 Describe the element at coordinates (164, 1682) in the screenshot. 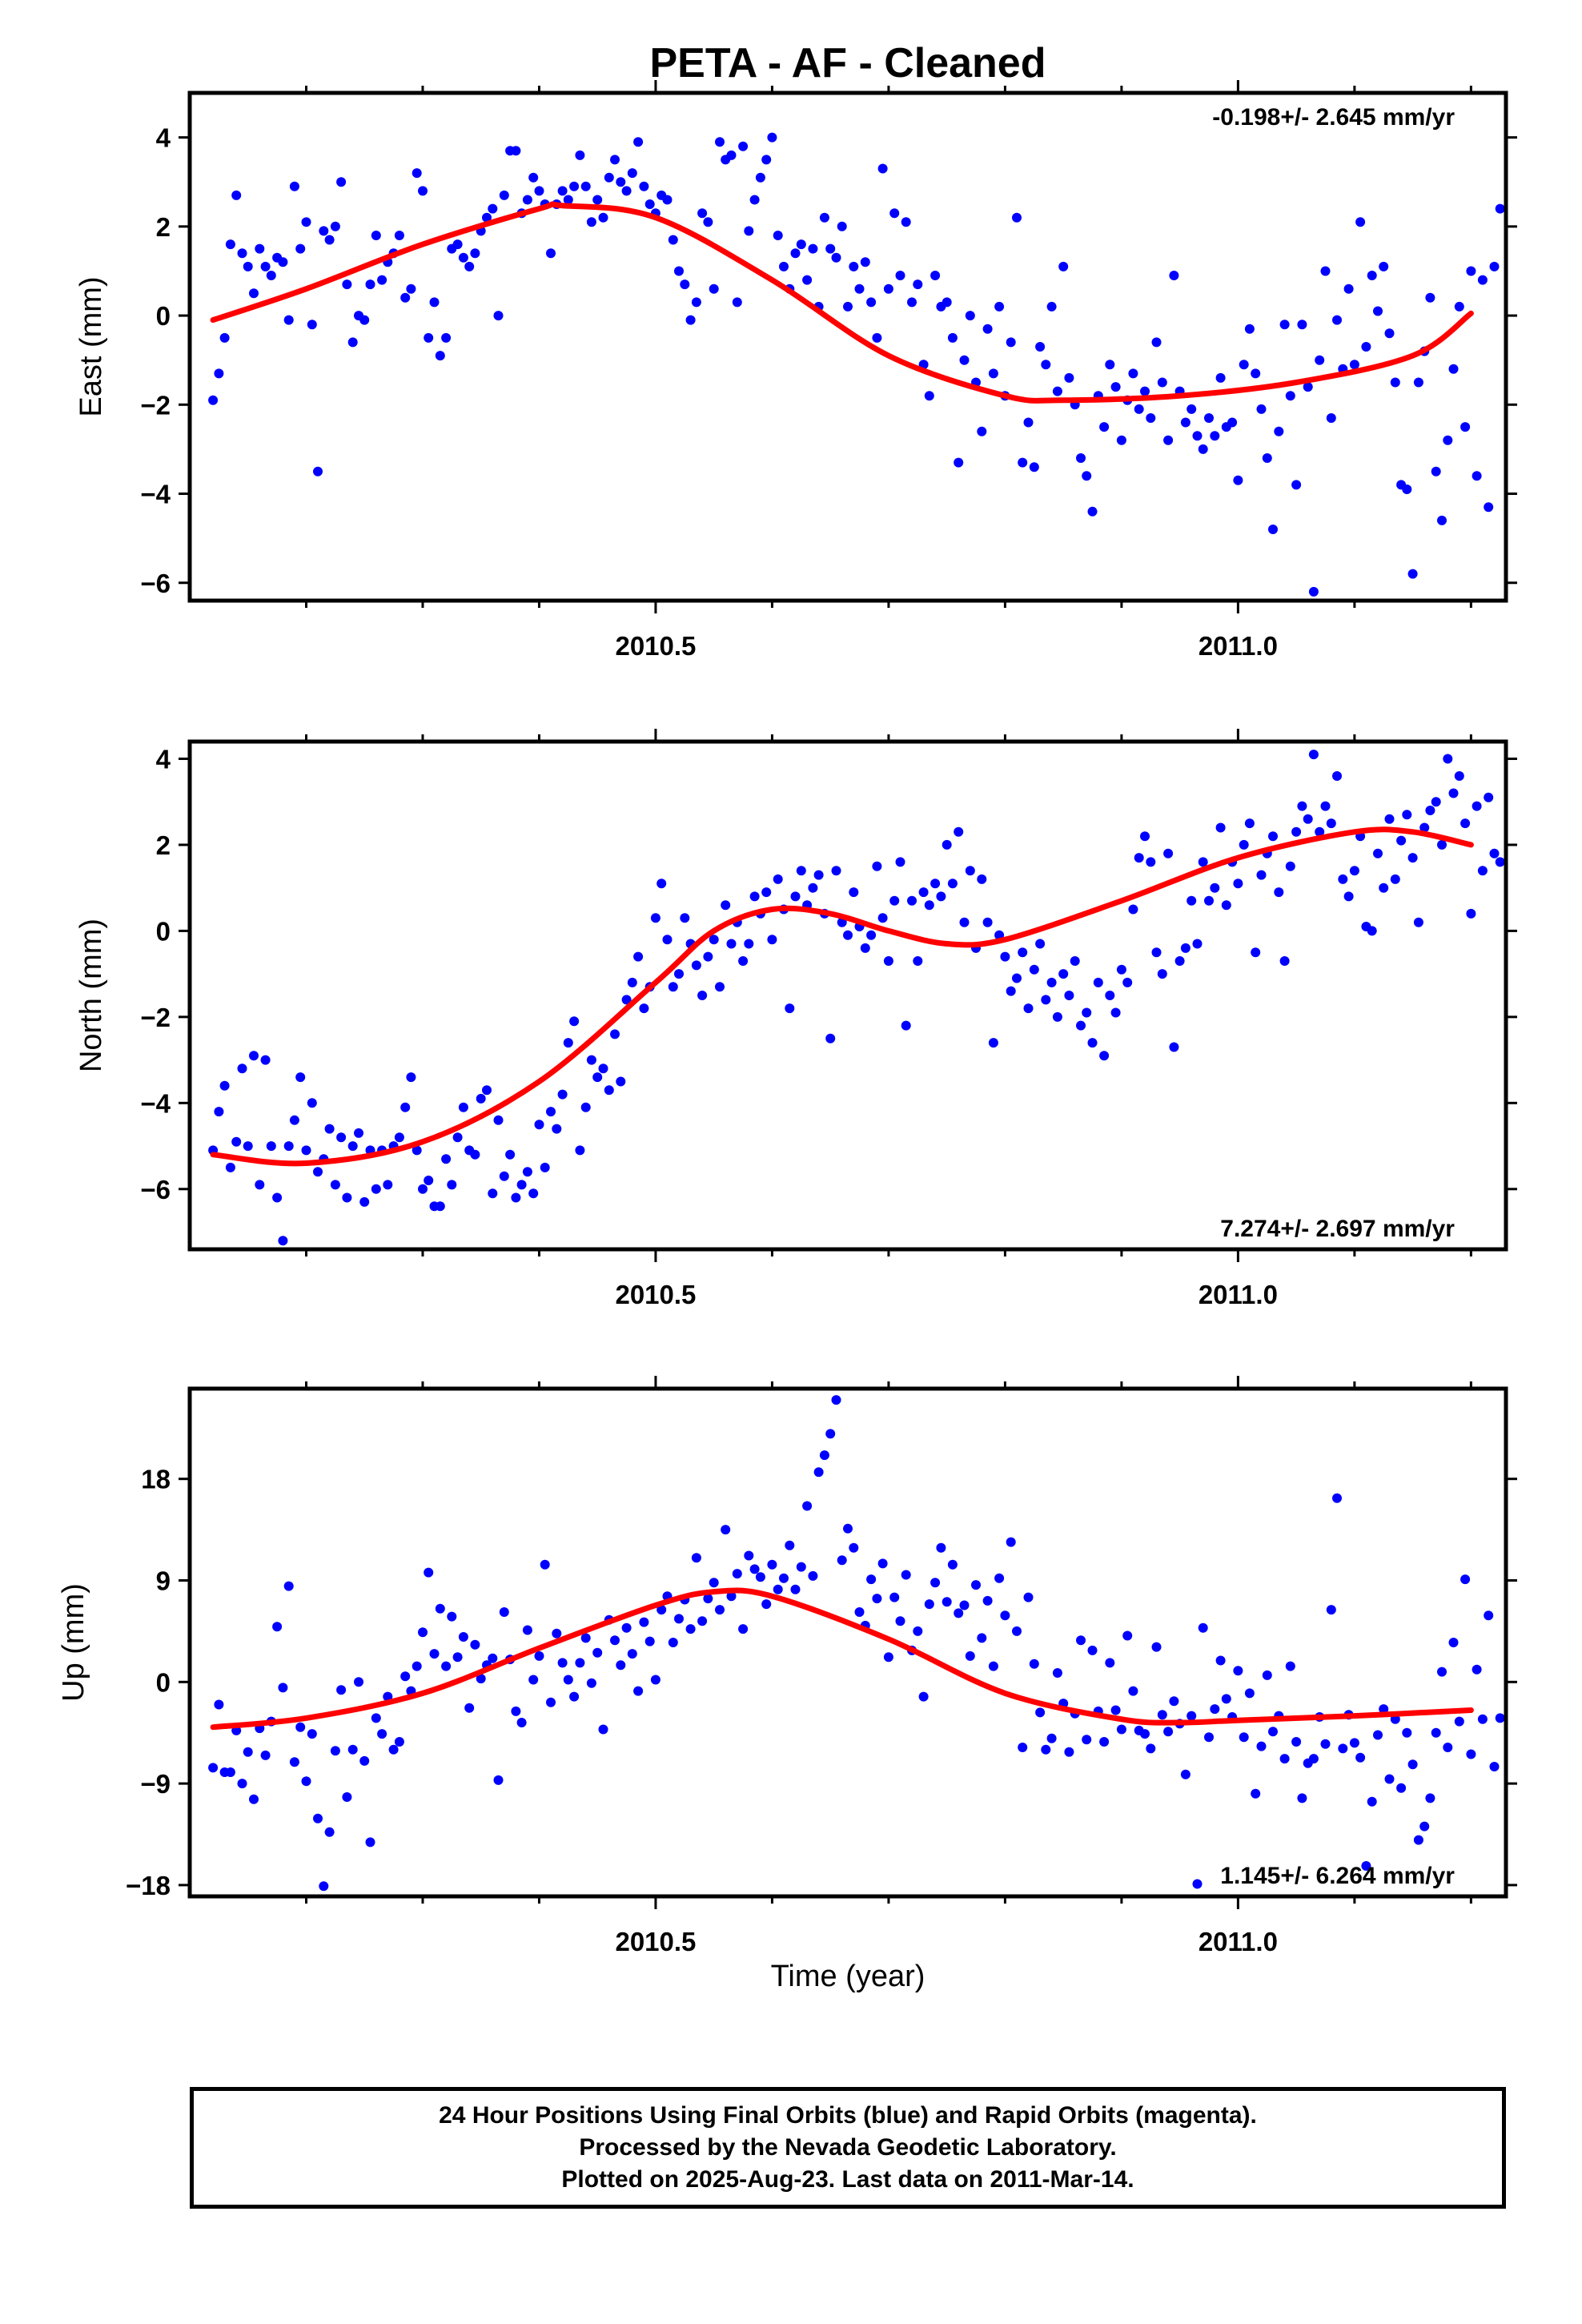

I see `up-y-tick-label: 0` at that location.